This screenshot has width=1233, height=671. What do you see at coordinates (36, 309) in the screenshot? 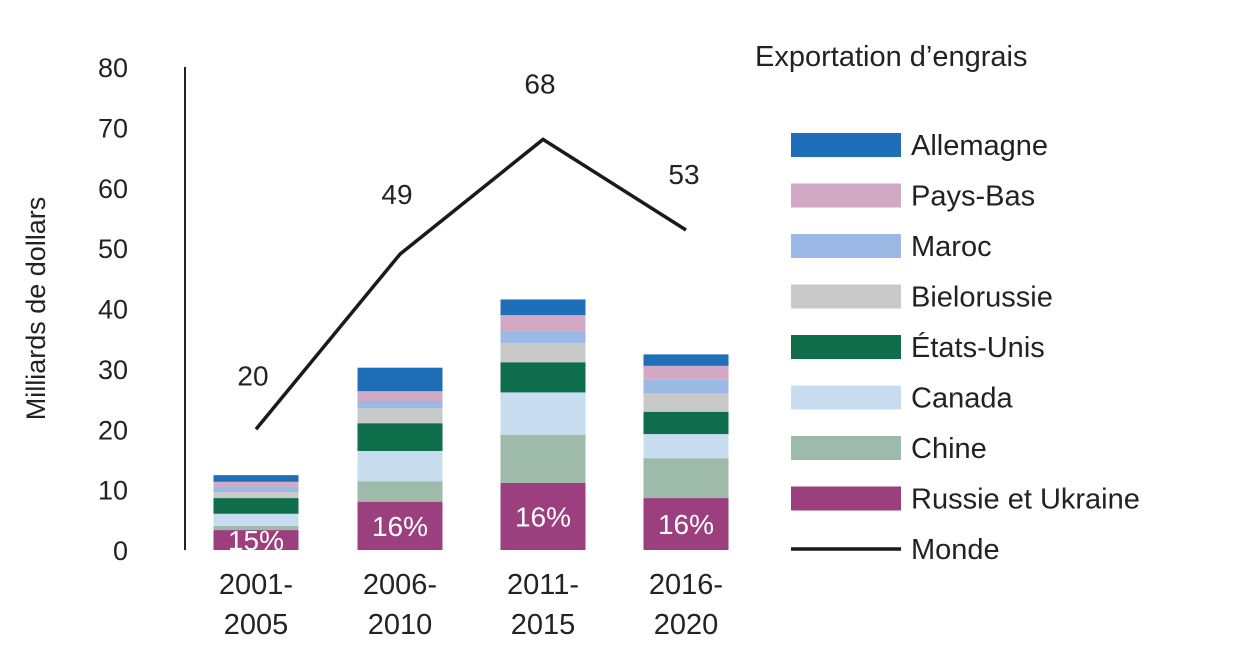
I see `y-axis-title: Milliards de dollars` at bounding box center [36, 309].